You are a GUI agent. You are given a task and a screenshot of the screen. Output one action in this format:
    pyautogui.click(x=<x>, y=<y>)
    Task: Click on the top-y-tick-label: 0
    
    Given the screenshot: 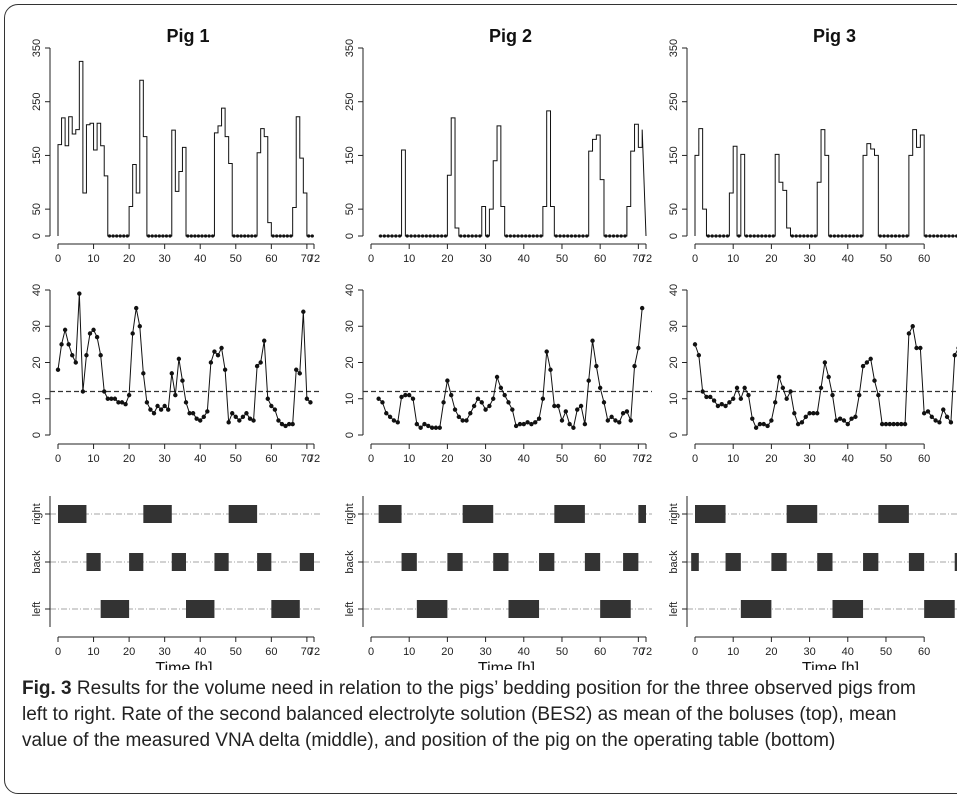 What is the action you would take?
    pyautogui.click(x=350, y=236)
    